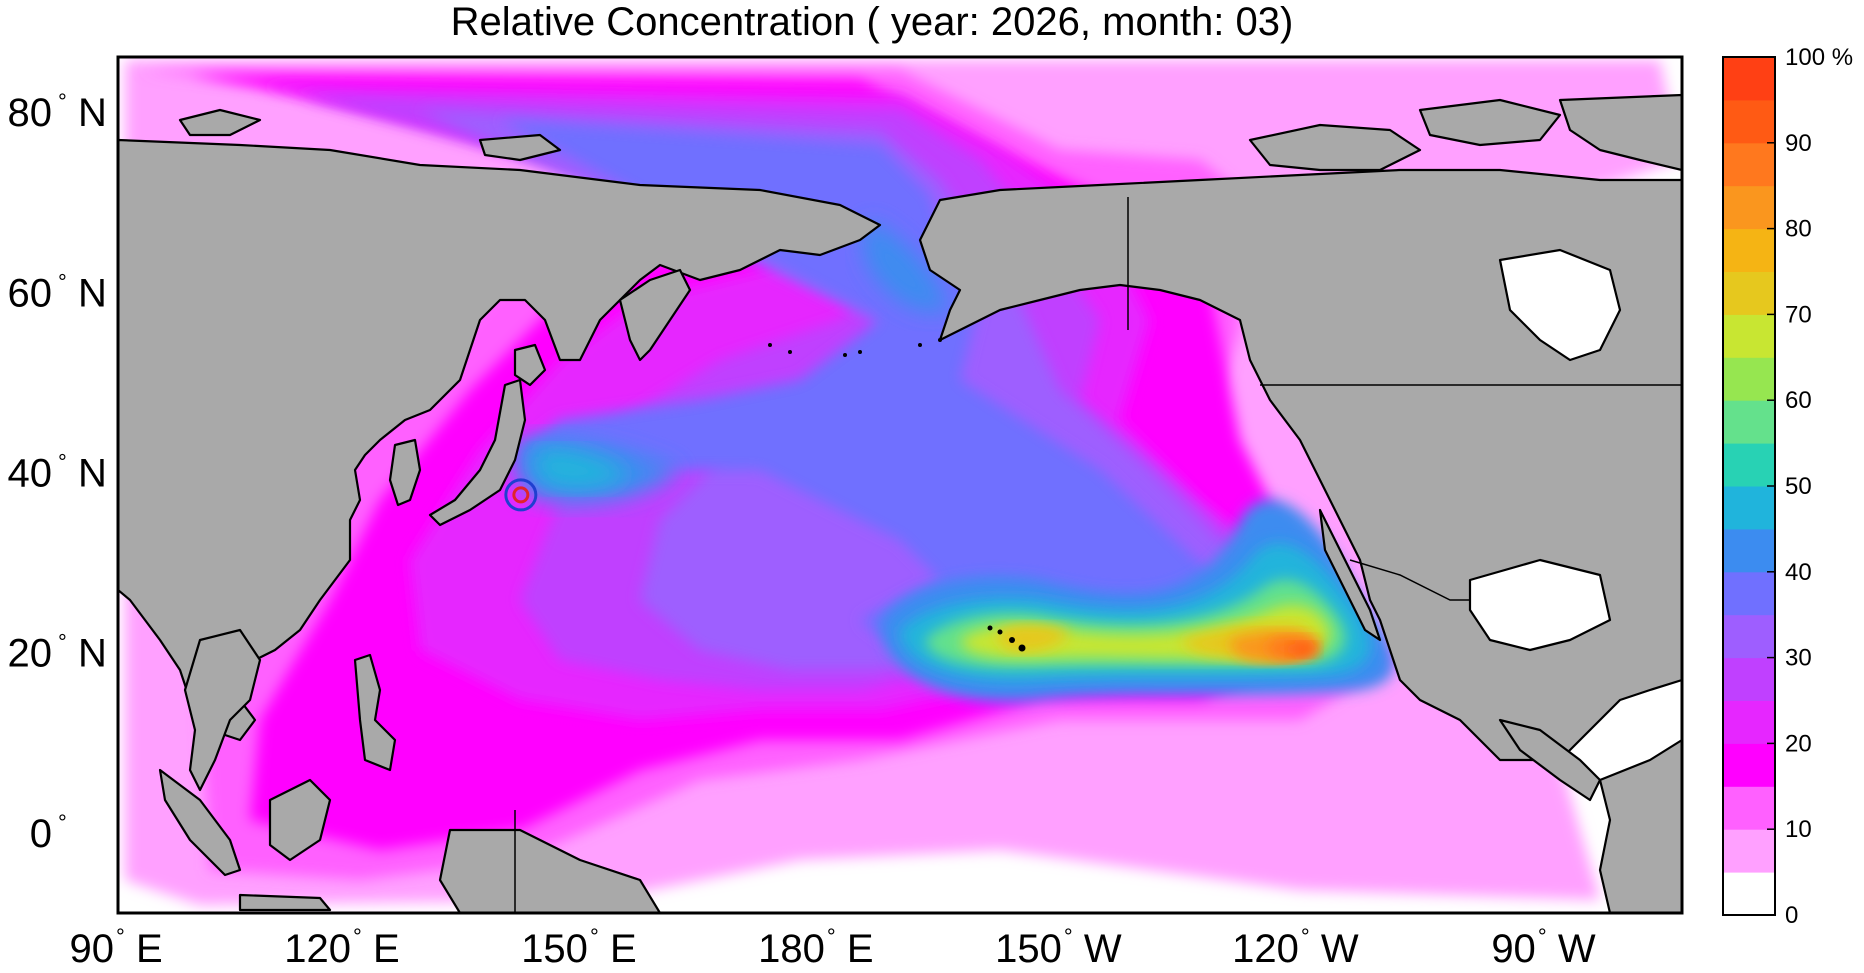 Image resolution: width=1864 pixels, height=973 pixels. I want to click on colorbar-tick-label: 60, so click(1798, 400).